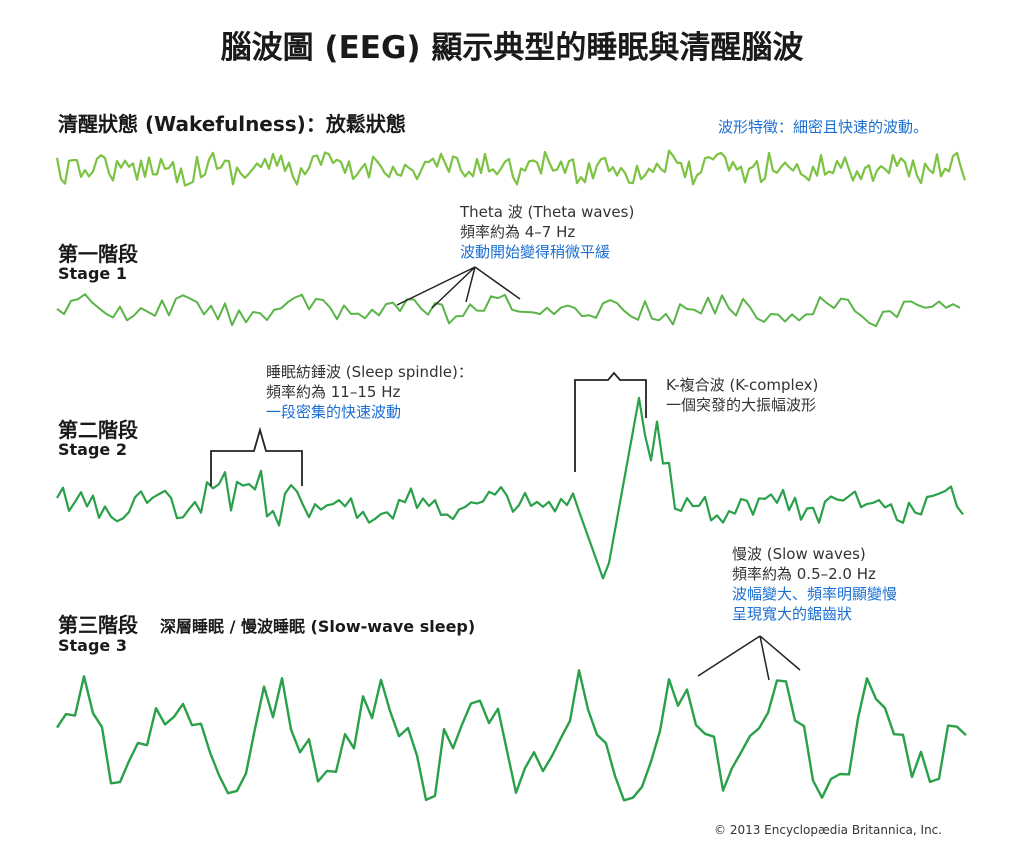  I want to click on k-complex-bracket, so click(610, 421).